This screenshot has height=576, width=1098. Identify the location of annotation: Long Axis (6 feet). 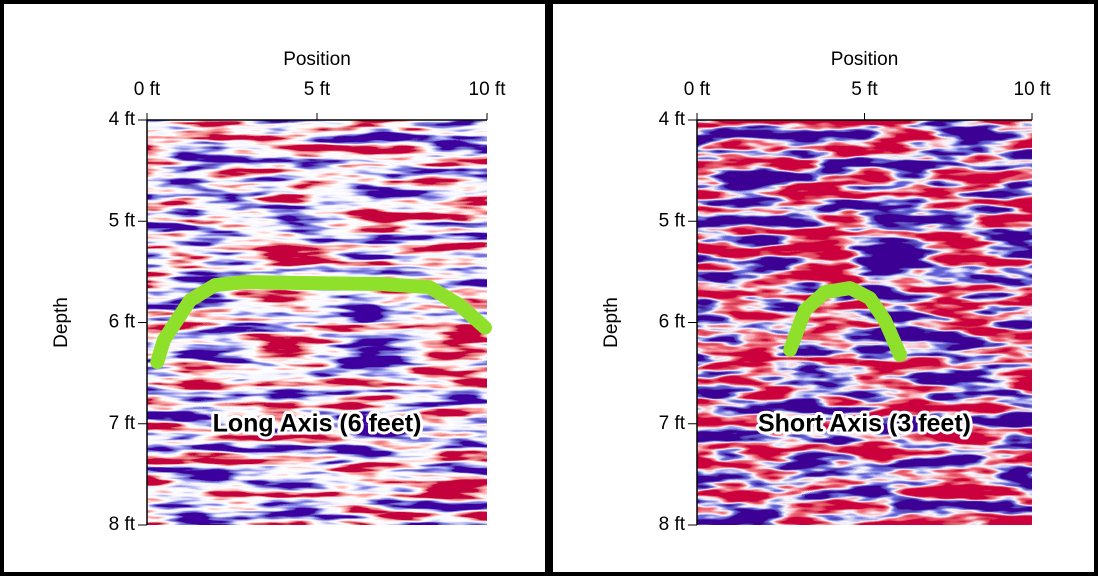
(317, 424).